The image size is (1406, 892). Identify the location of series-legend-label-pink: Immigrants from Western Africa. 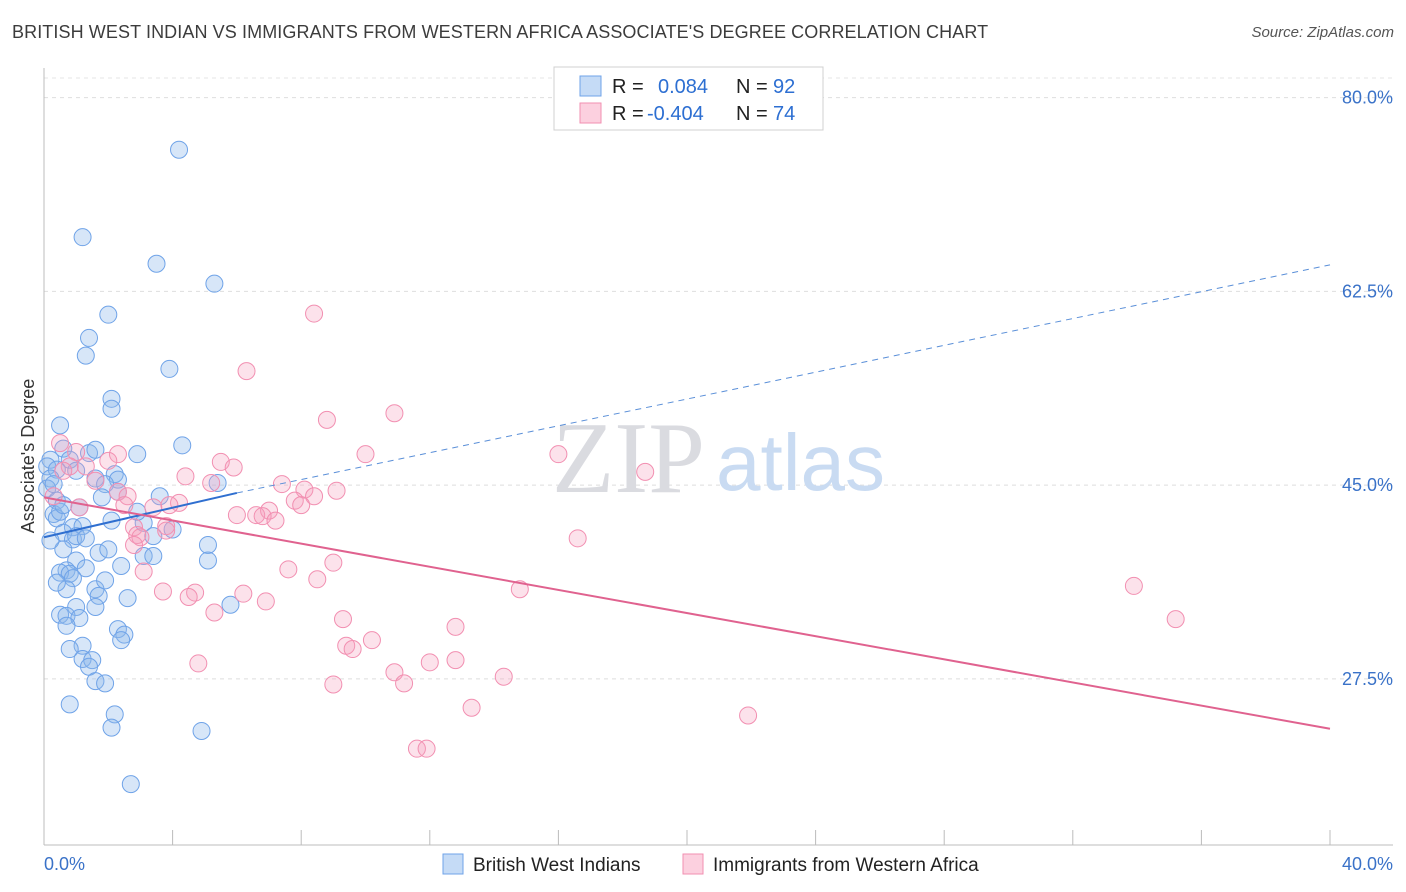
(846, 865).